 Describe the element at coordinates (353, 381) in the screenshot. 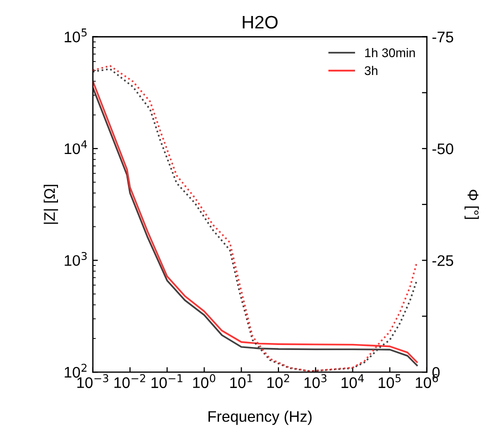

I see `x-tick-label: 10$^{4}$` at that location.